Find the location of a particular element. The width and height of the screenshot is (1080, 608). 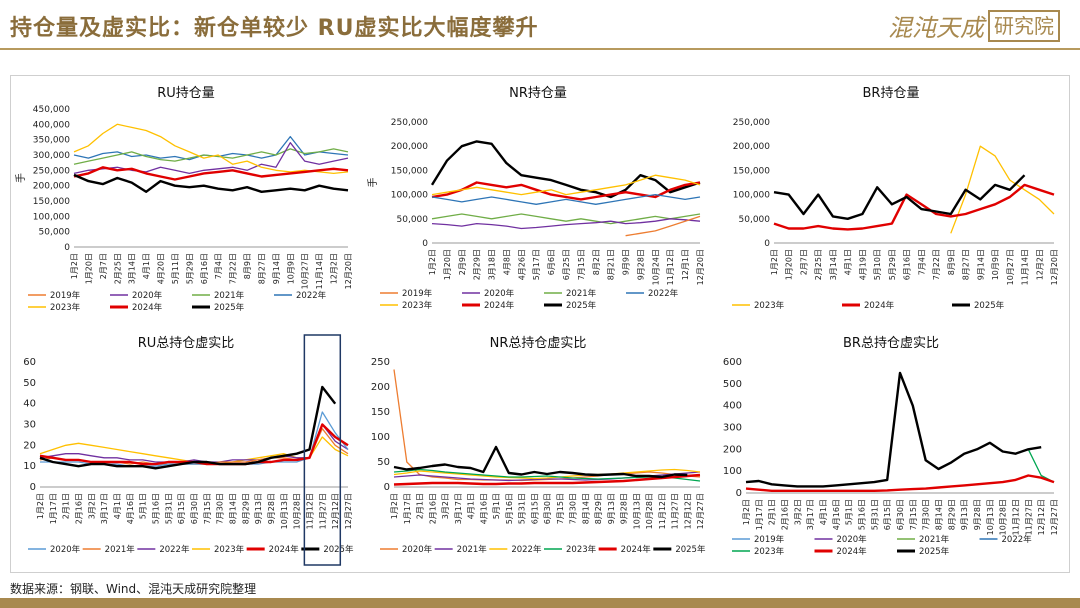

x-tick-label: 6月16日 is located at coordinates (204, 268).